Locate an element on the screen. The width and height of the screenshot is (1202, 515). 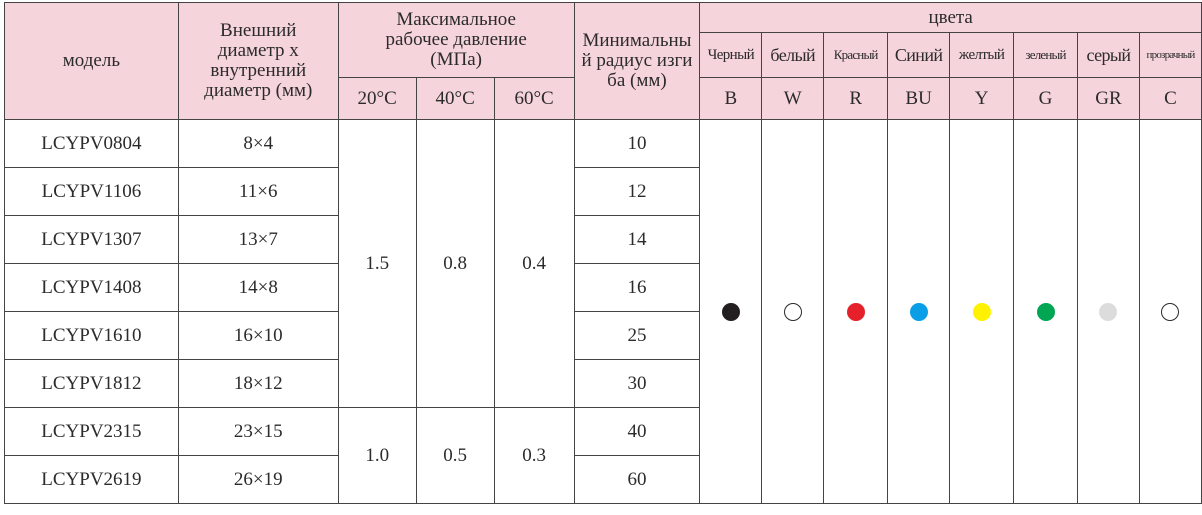
size-cell: 23×15 is located at coordinates (258, 431).